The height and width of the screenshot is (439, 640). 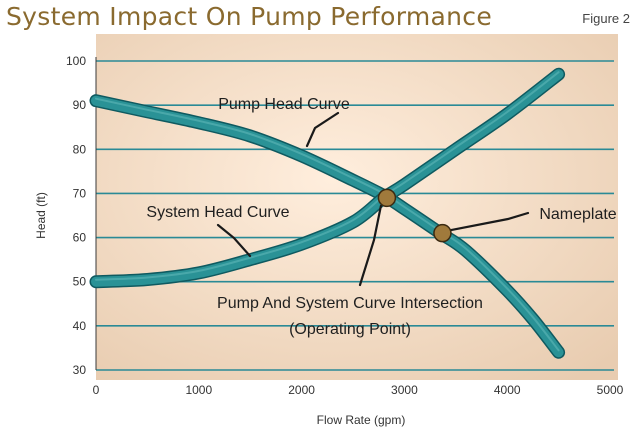 What do you see at coordinates (361, 420) in the screenshot?
I see `x-axis-title: Flow Rate (gpm)` at bounding box center [361, 420].